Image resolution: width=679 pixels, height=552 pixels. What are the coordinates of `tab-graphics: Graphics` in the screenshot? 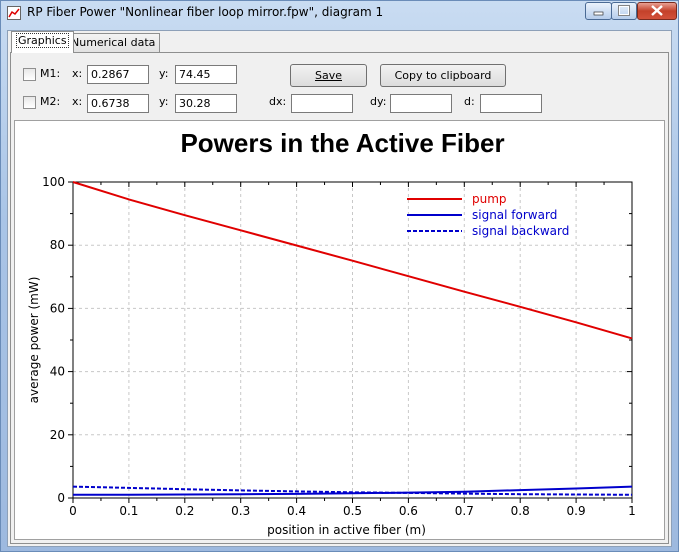 It's located at (42, 42).